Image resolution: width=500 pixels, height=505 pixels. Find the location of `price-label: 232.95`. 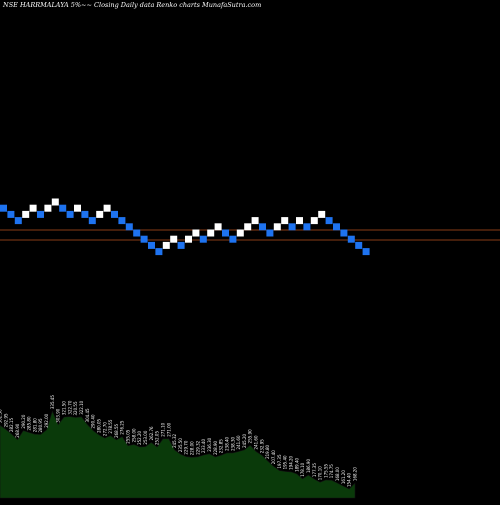

price-label: 232.95 is located at coordinates (261, 446).